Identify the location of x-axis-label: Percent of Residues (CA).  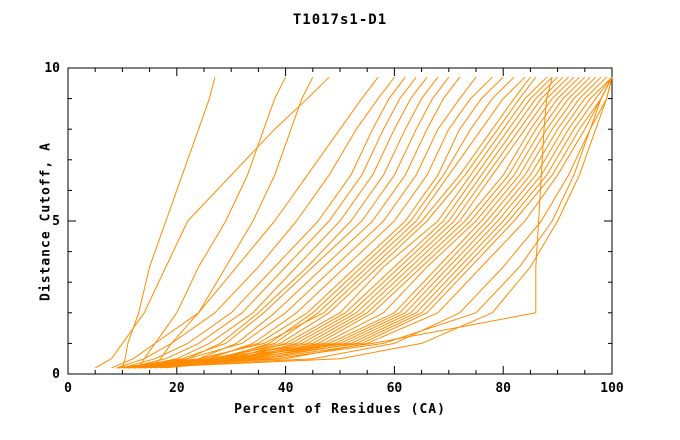
(340, 409).